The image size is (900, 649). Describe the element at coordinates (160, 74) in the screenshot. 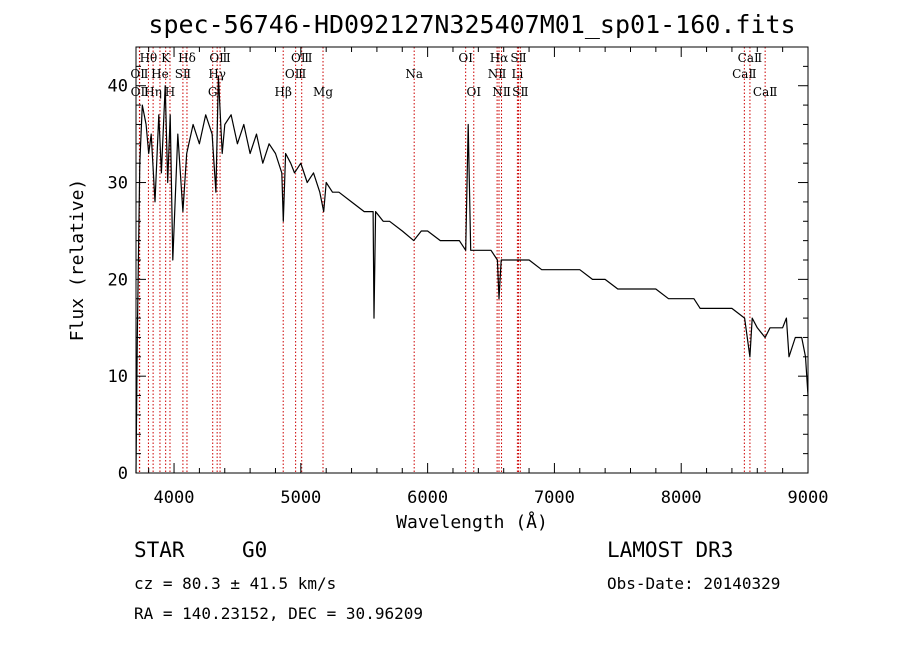

I see `line-label-4: He` at that location.